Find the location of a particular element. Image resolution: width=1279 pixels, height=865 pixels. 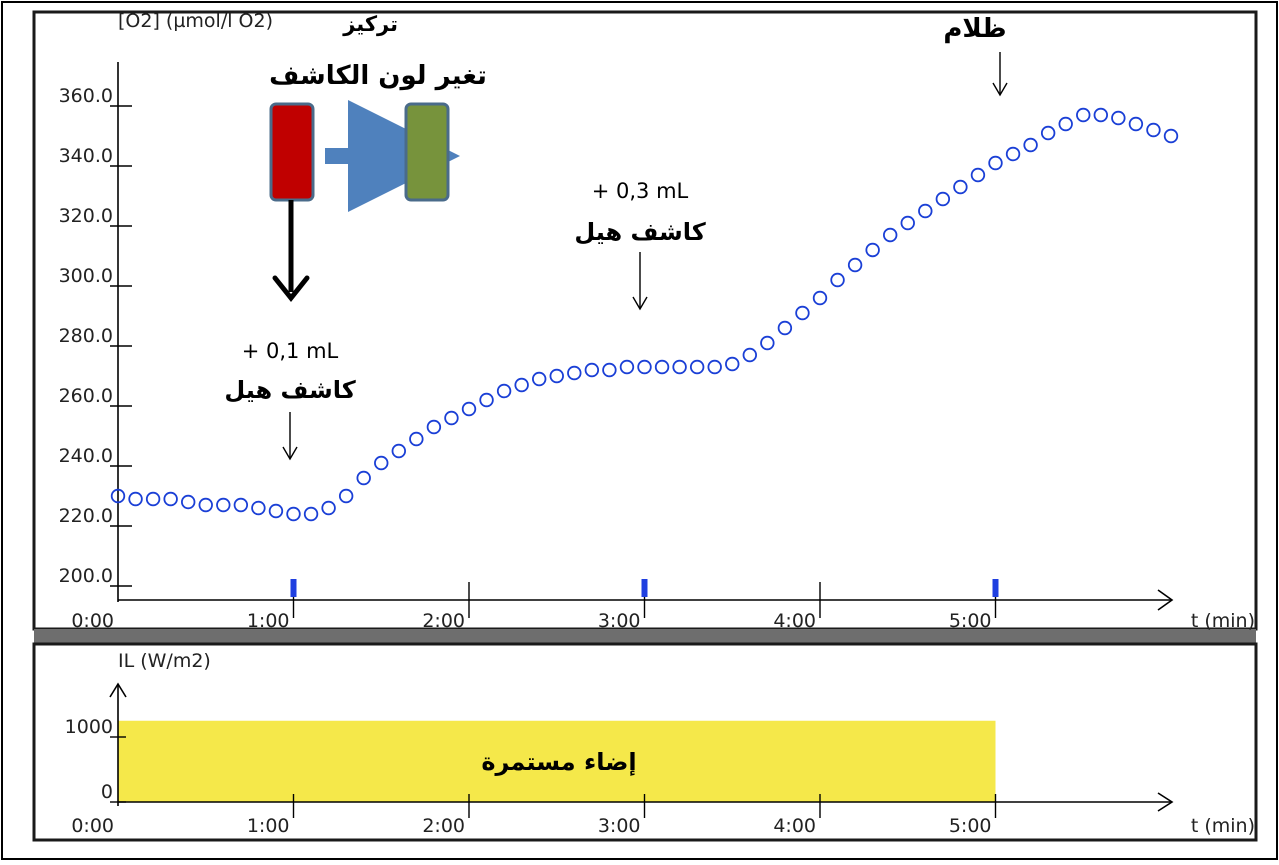

tube-before-red is located at coordinates (292, 152).